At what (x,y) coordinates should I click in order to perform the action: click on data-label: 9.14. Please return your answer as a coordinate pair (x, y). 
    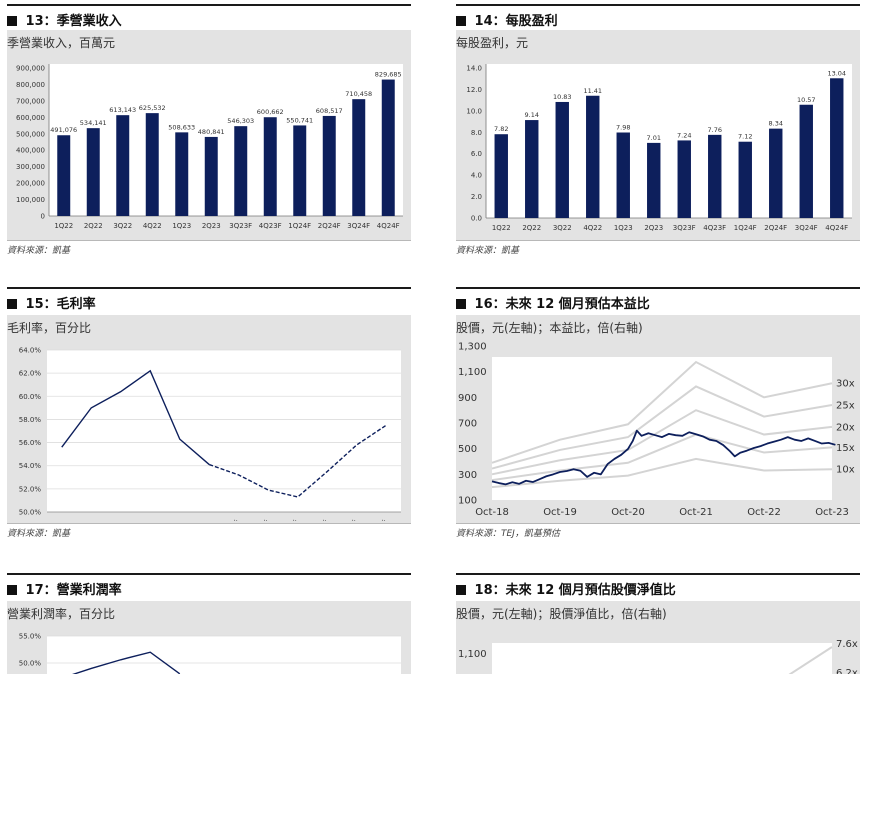
    Looking at the image, I should click on (532, 115).